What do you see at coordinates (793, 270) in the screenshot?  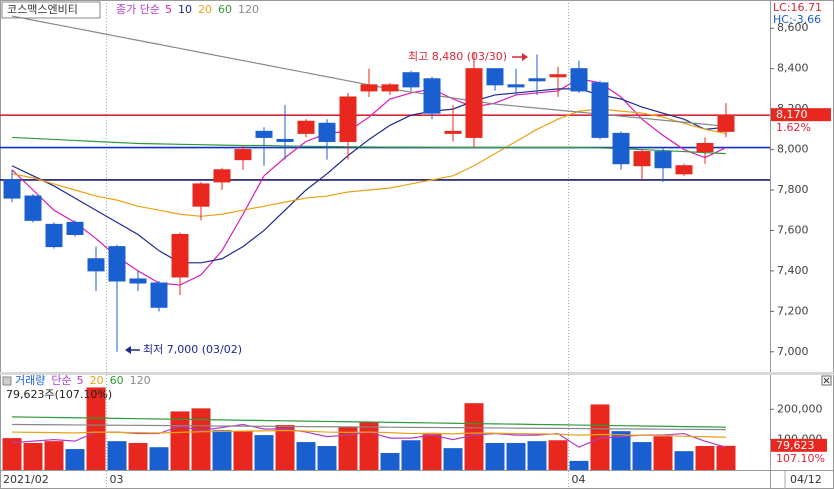 I see `y-tick-label: 7,400` at bounding box center [793, 270].